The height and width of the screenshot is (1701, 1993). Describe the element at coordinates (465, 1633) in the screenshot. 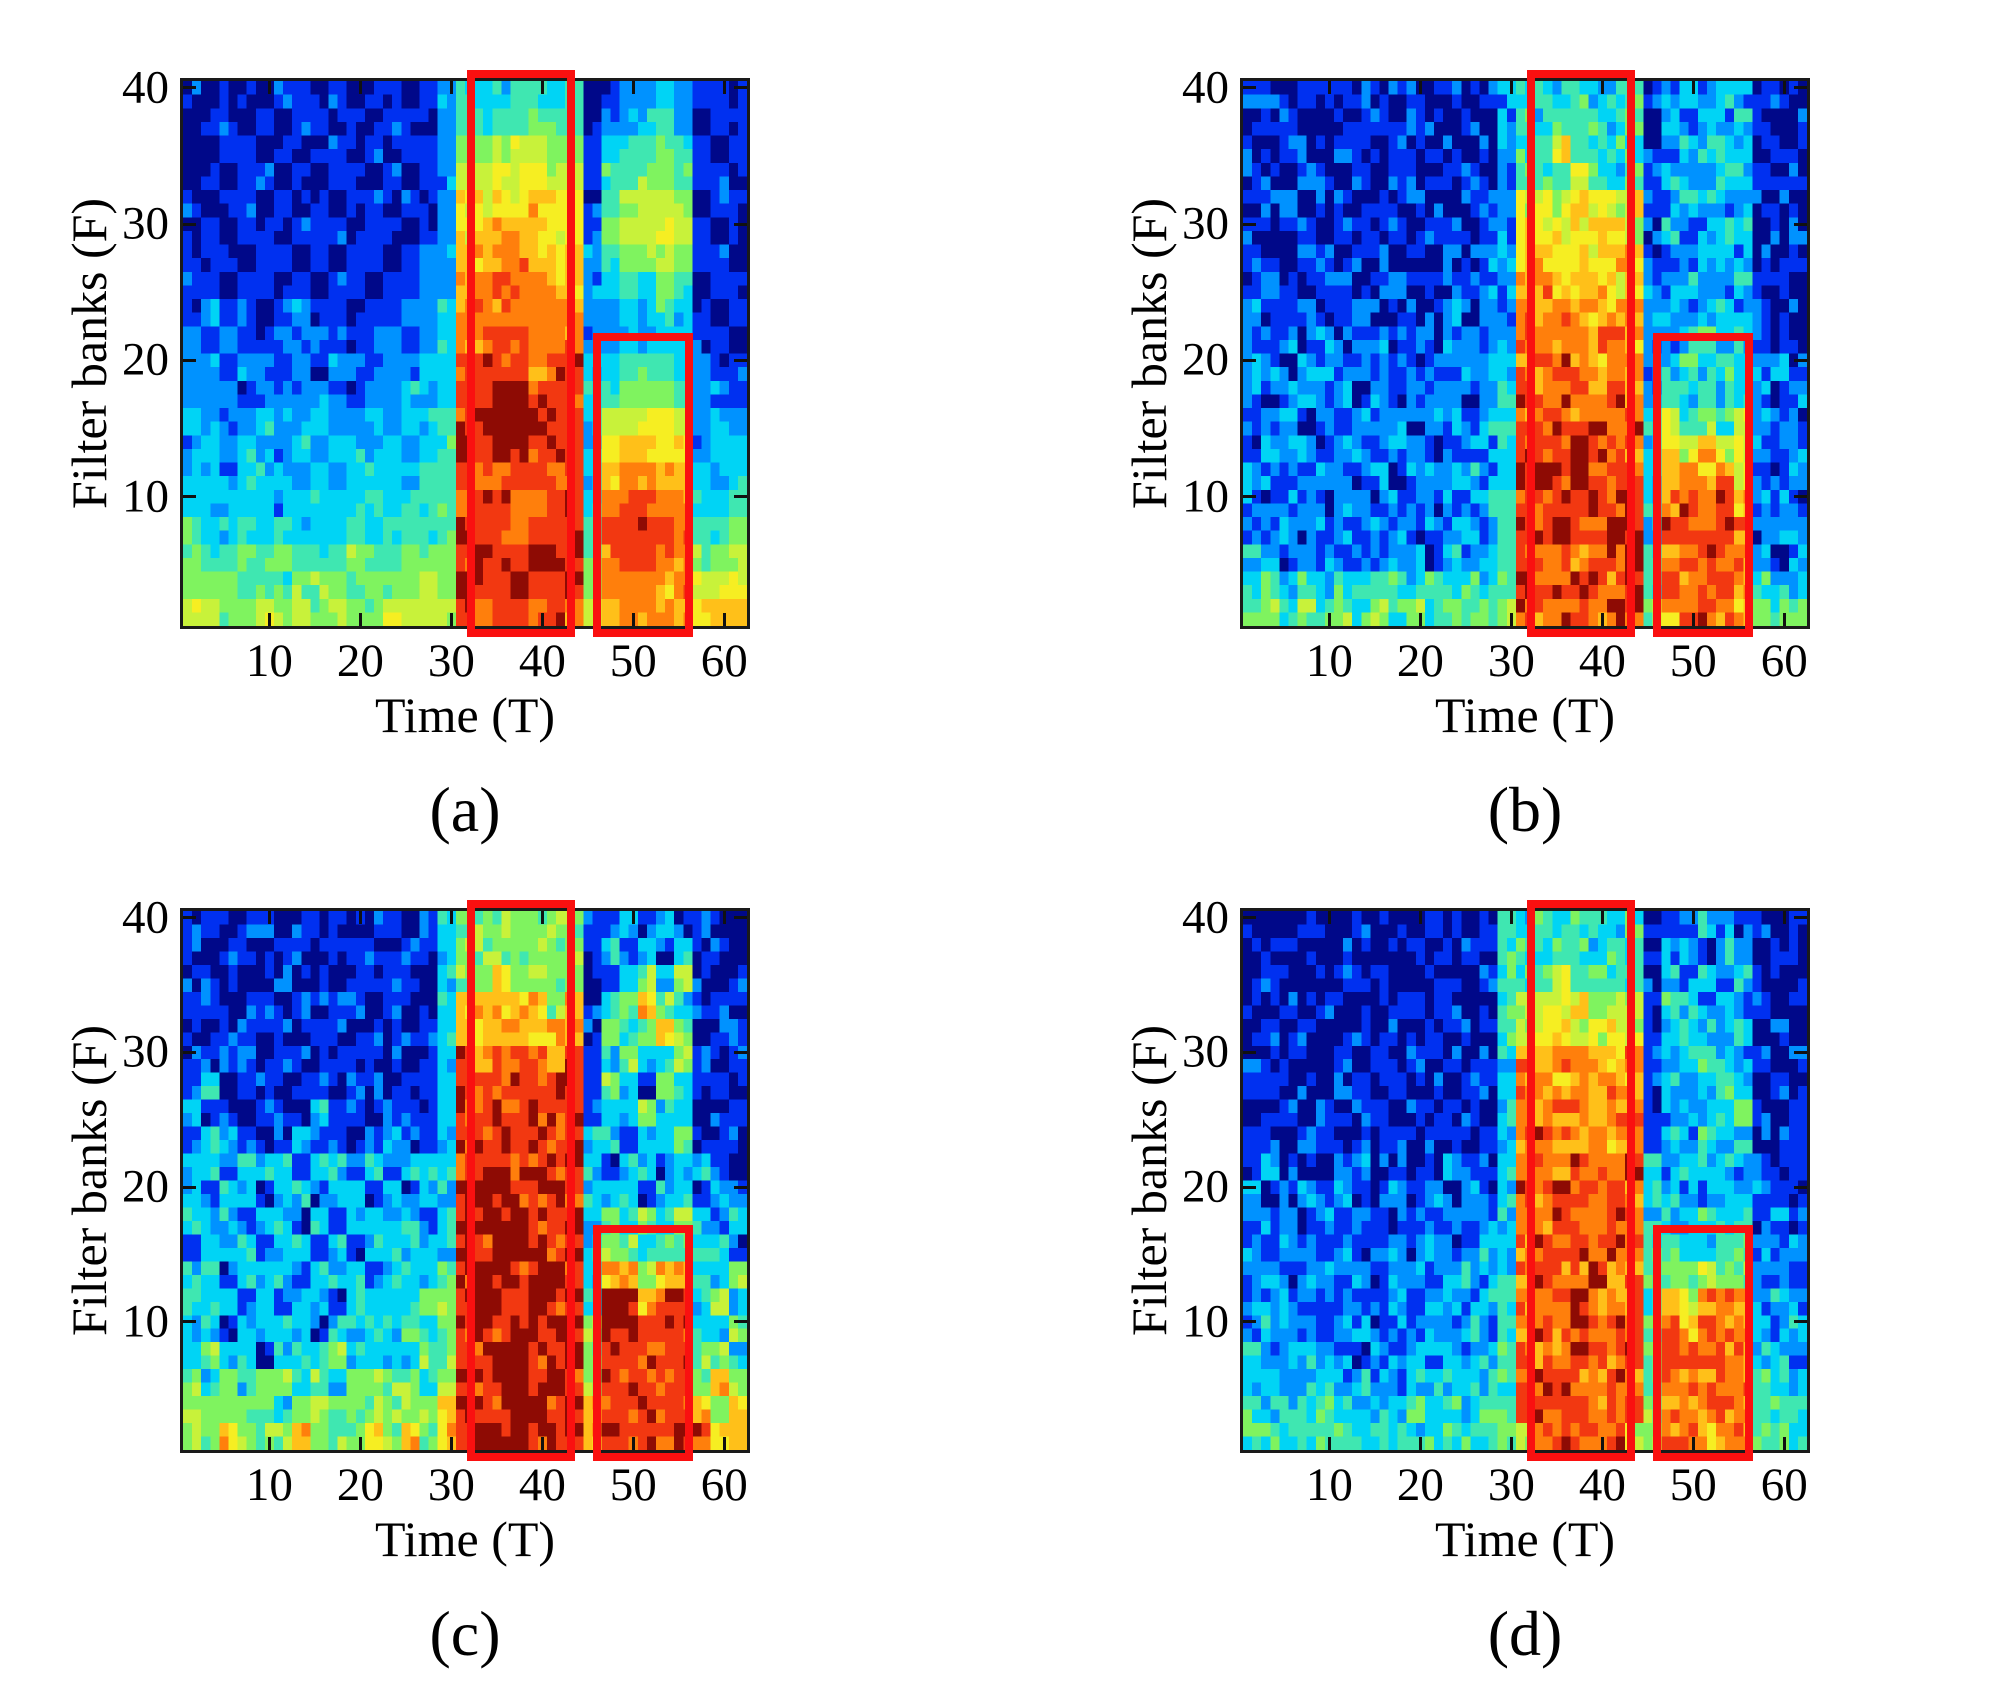

I see `panel-label-c: (c)` at that location.